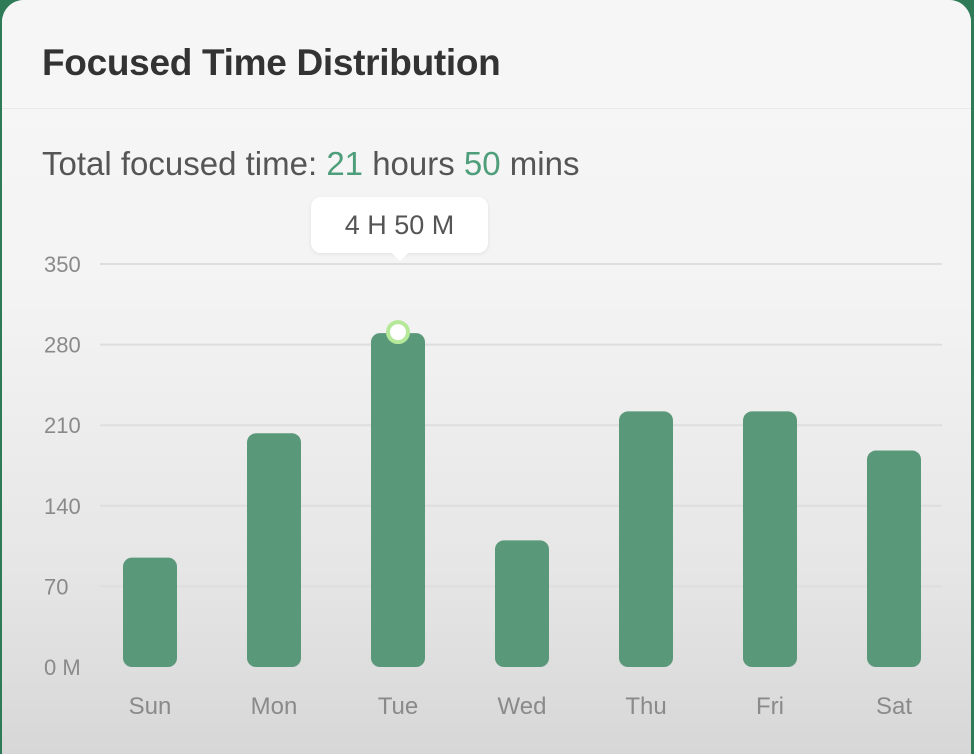 This screenshot has width=974, height=754. Describe the element at coordinates (482, 163) in the screenshot. I see `mins-value: 50` at that location.